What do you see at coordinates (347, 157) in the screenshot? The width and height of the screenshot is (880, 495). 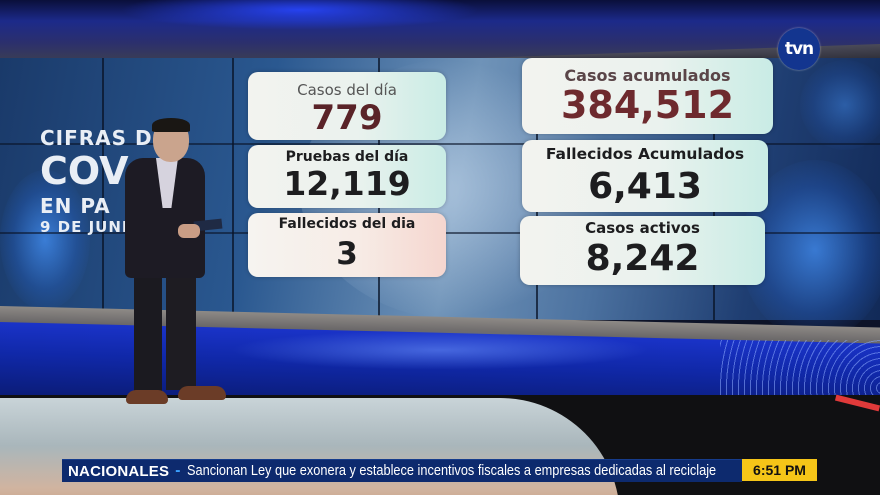 I see `stat-label: Pruebas del día` at bounding box center [347, 157].